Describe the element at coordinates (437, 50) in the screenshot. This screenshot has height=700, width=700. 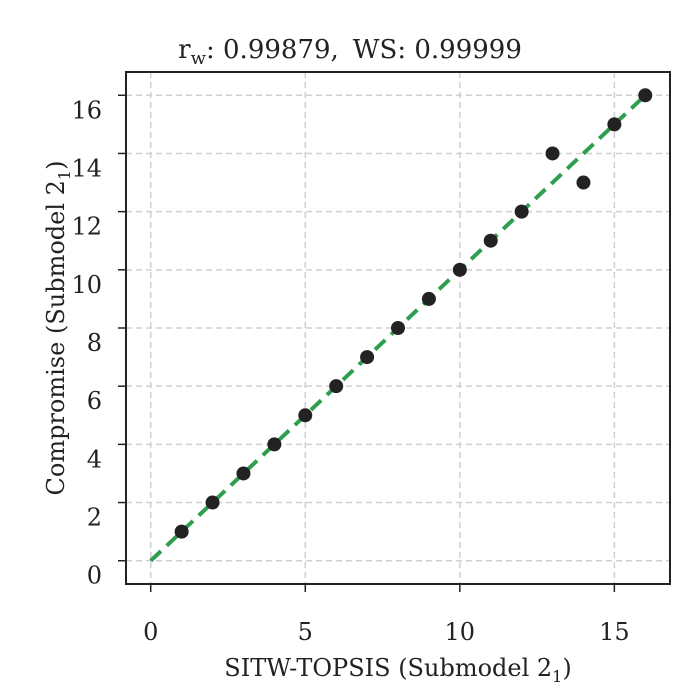
I see `title-ws-value: WS: 0.99999` at that location.